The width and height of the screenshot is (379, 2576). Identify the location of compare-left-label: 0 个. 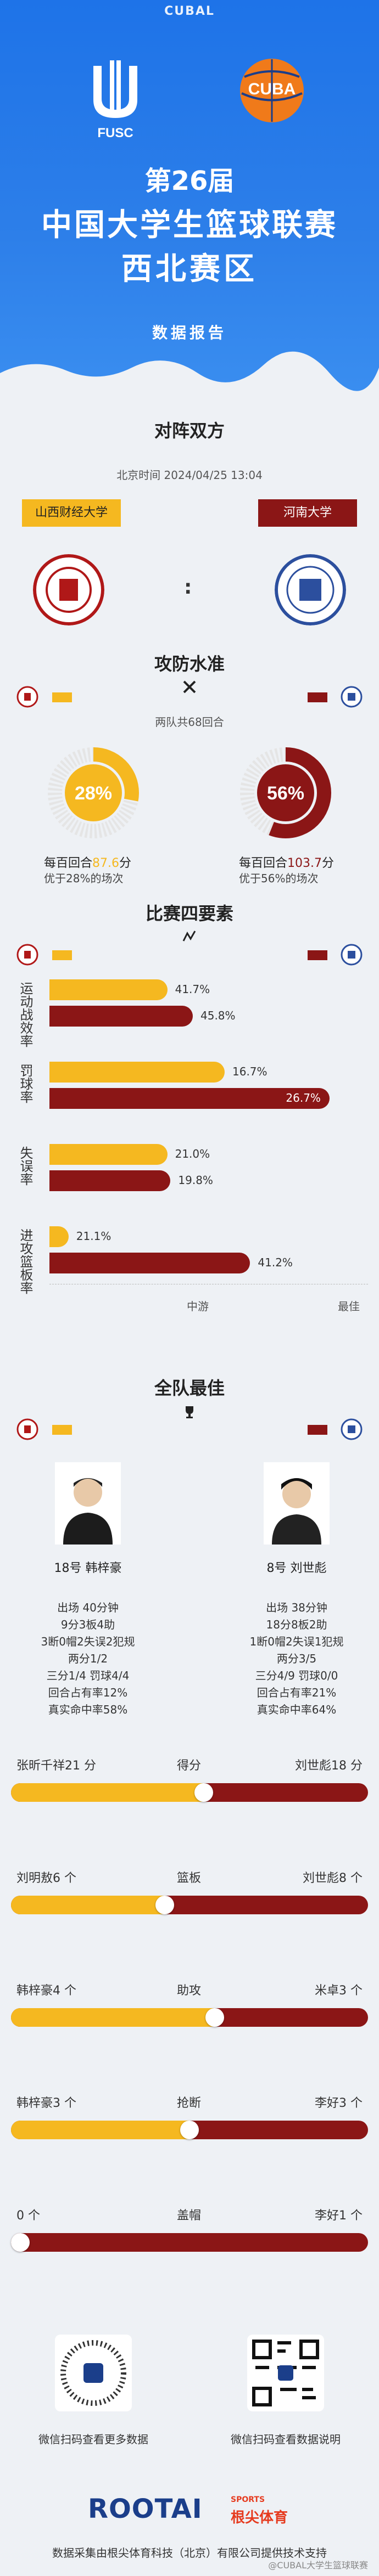
(28, 2216).